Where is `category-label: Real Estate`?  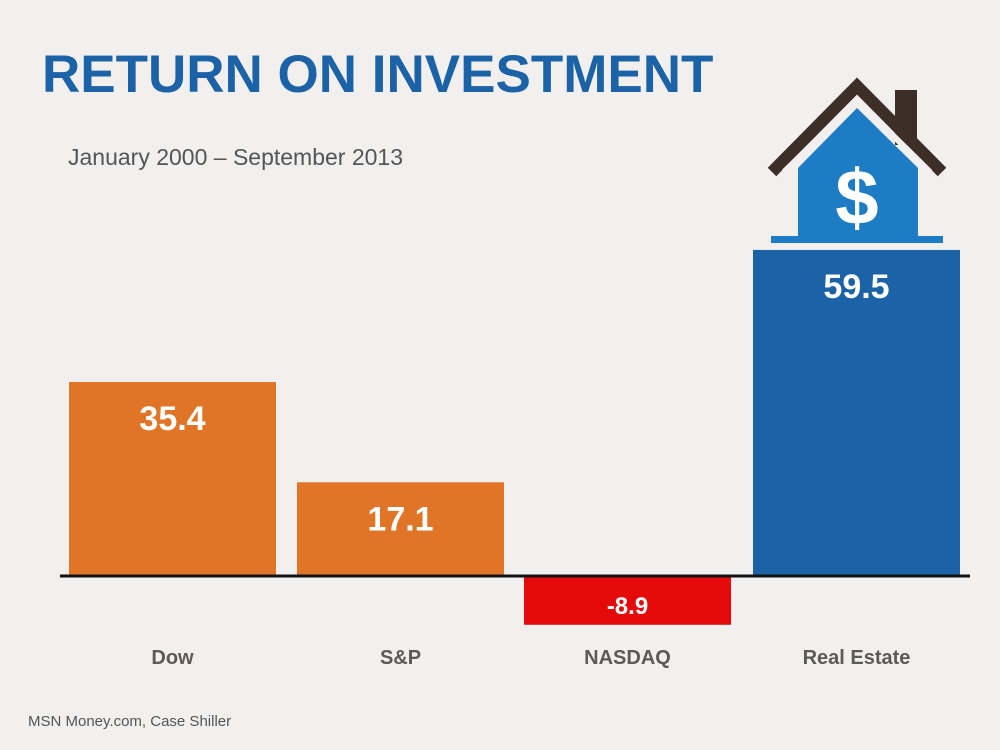 category-label: Real Estate is located at coordinates (857, 658).